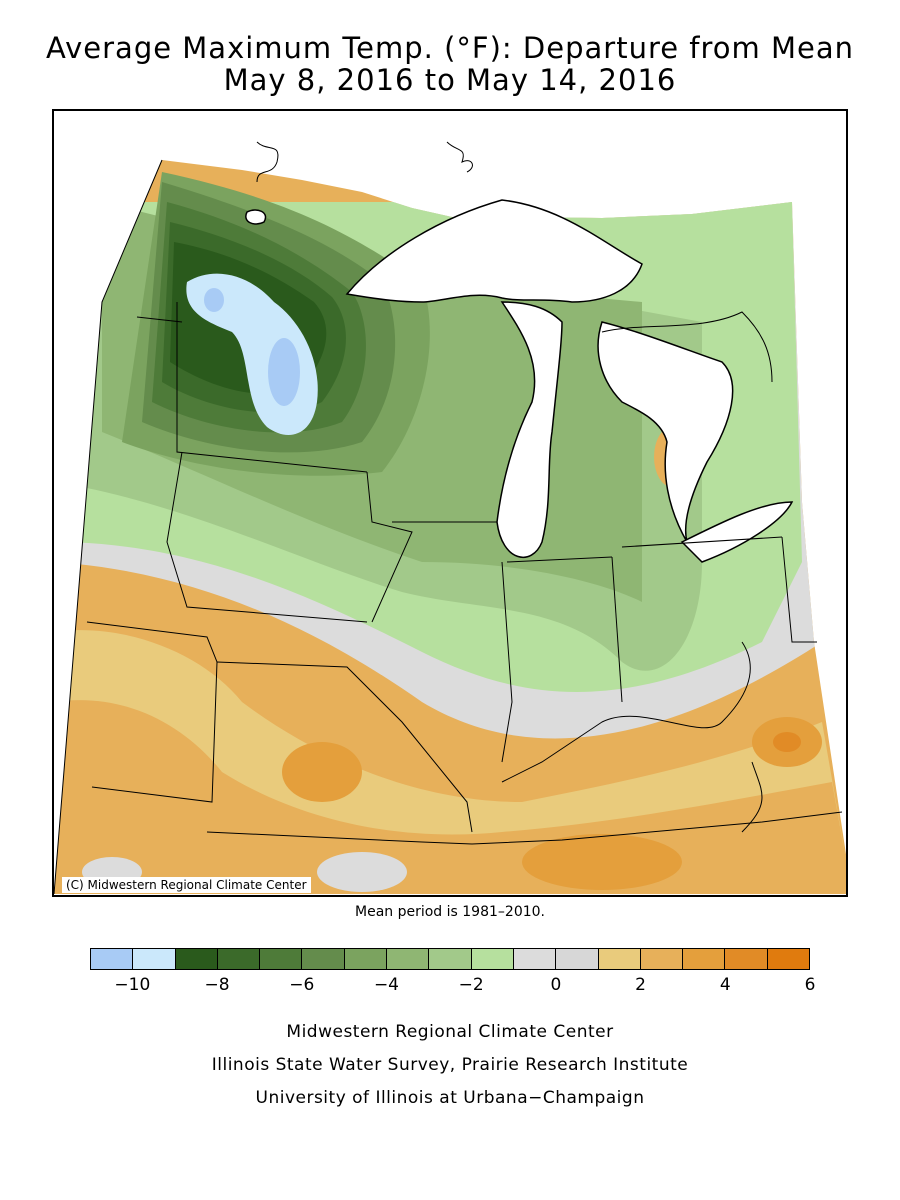 Image resolution: width=900 pixels, height=1200 pixels. What do you see at coordinates (471, 985) in the screenshot?
I see `legend-tick-label: −2` at bounding box center [471, 985].